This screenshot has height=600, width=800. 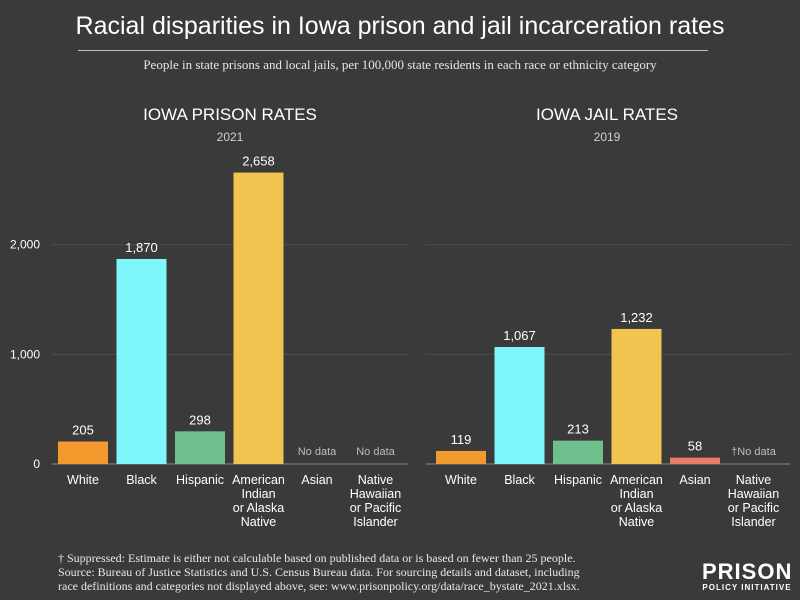 I want to click on bar-value-label: 1,232, so click(x=636, y=317).